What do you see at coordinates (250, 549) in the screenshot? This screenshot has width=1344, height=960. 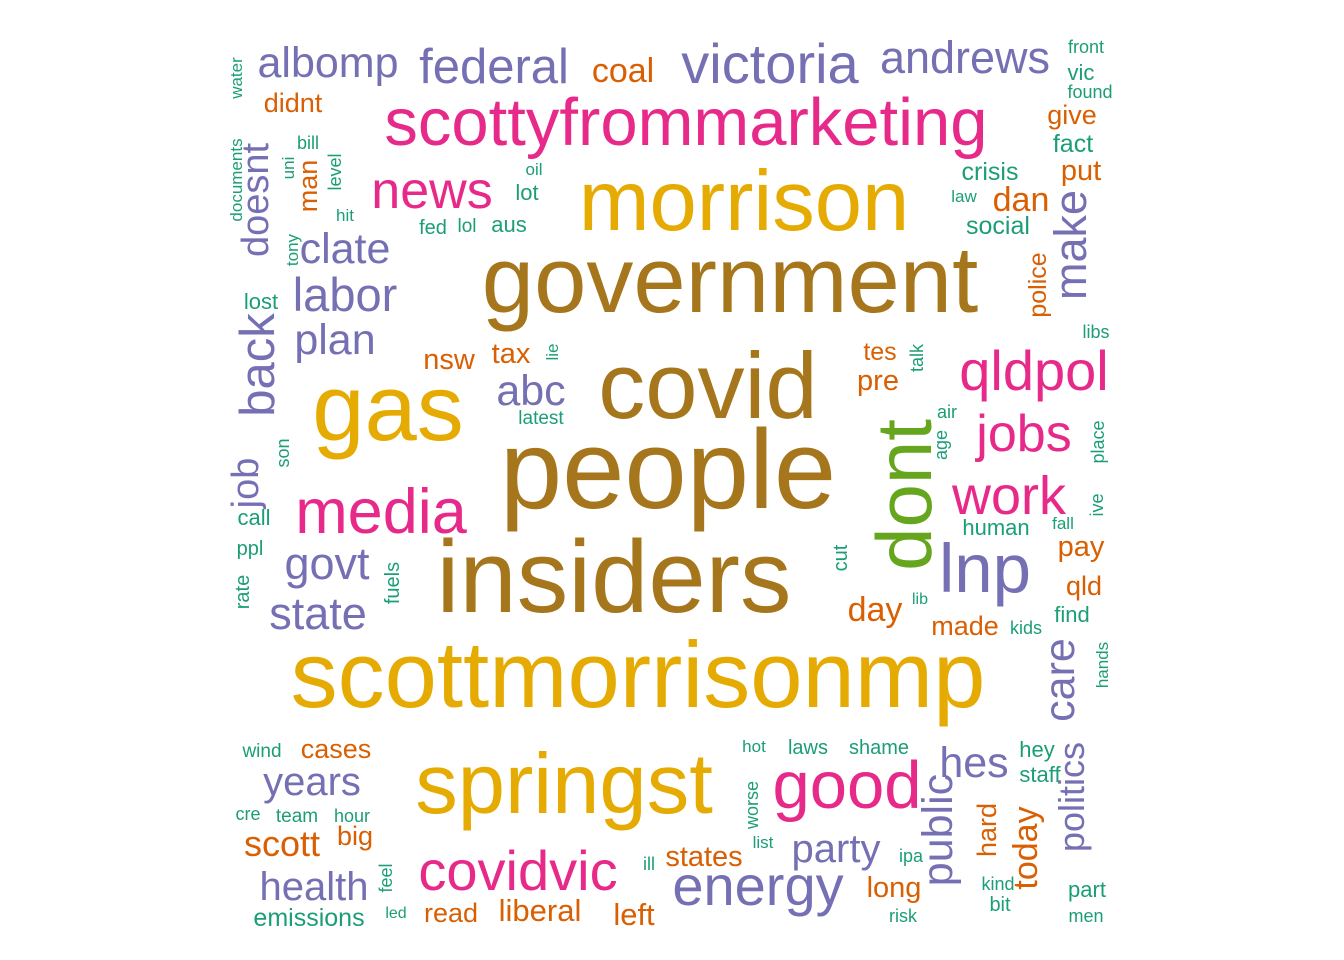 I see `word-ppl: ppl` at bounding box center [250, 549].